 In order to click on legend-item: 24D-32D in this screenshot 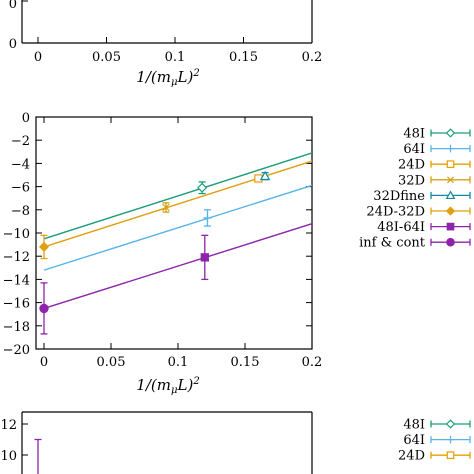, I will do `click(418, 212)`.